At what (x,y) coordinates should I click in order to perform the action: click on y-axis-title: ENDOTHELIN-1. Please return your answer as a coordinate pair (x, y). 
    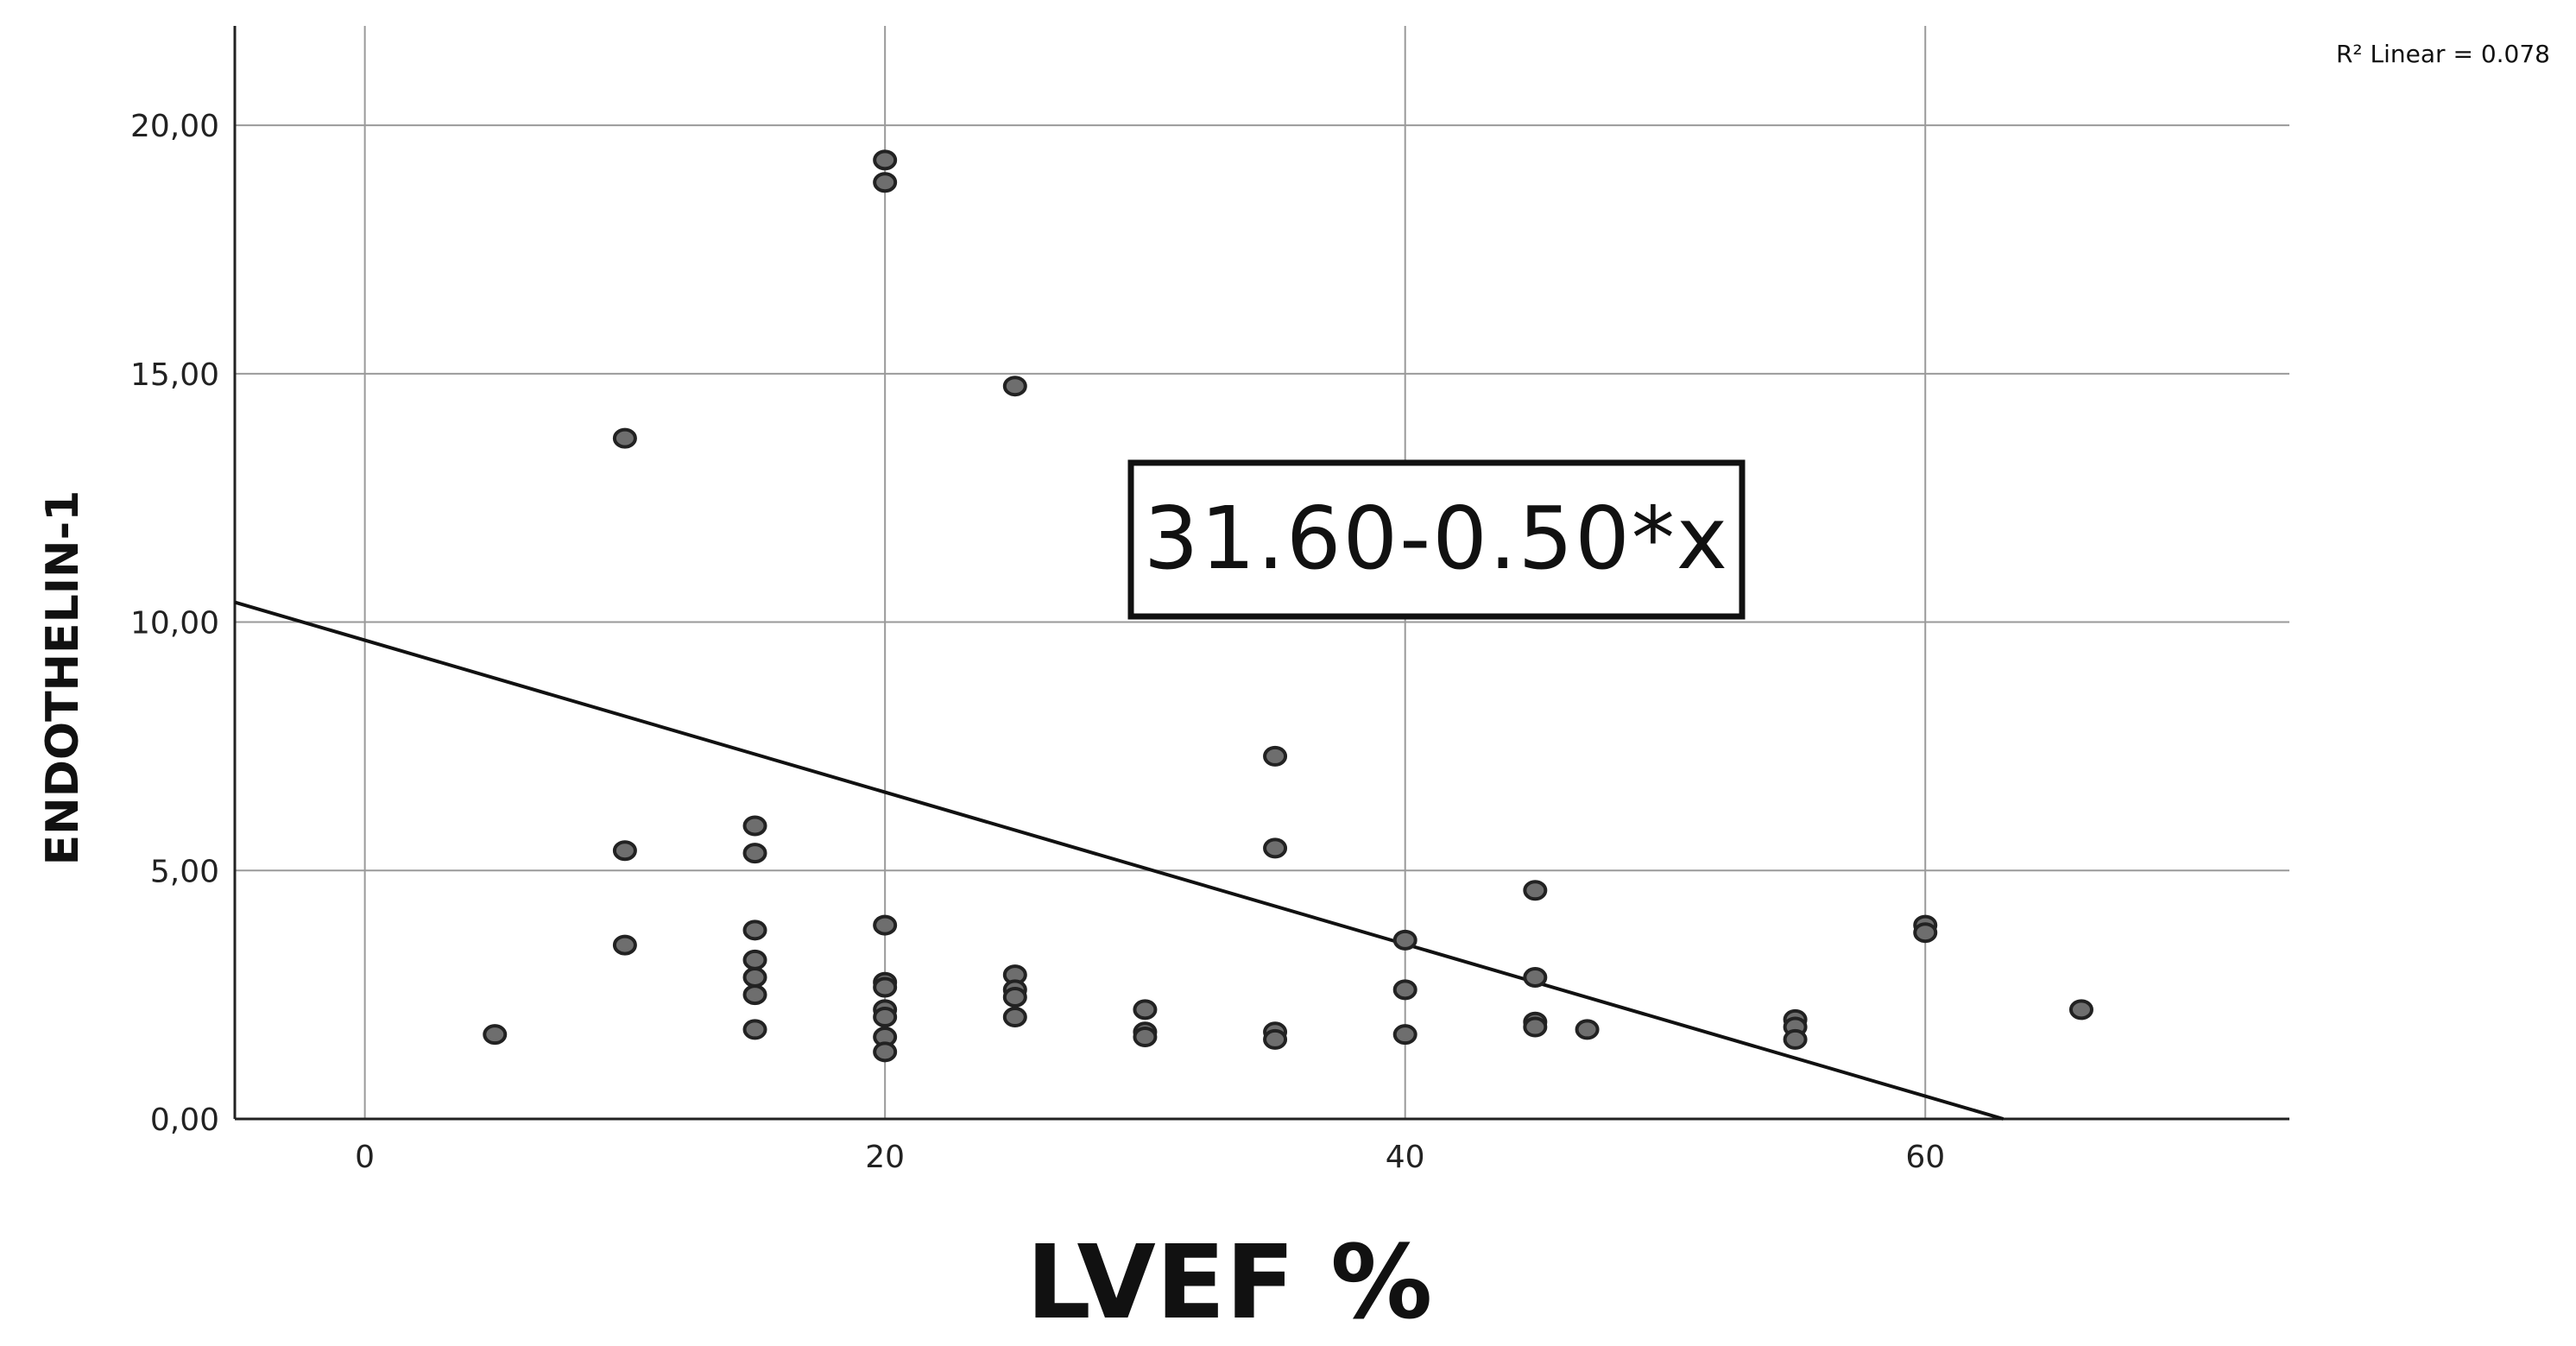
    Looking at the image, I should click on (63, 678).